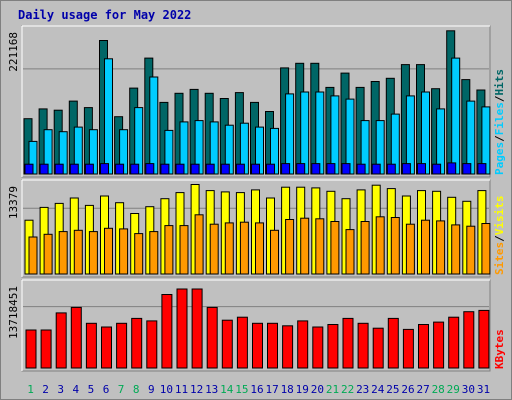  What do you see at coordinates (136, 389) in the screenshot?
I see `x-tick-label-day-8: 8` at bounding box center [136, 389].